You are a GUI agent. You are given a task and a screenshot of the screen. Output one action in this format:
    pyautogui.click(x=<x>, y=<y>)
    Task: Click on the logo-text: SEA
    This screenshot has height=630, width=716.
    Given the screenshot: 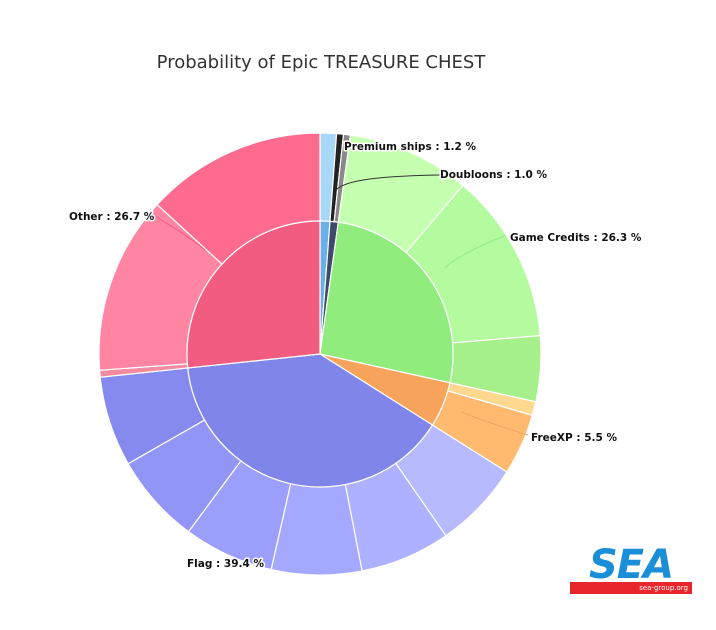 What is the action you would take?
    pyautogui.click(x=631, y=565)
    